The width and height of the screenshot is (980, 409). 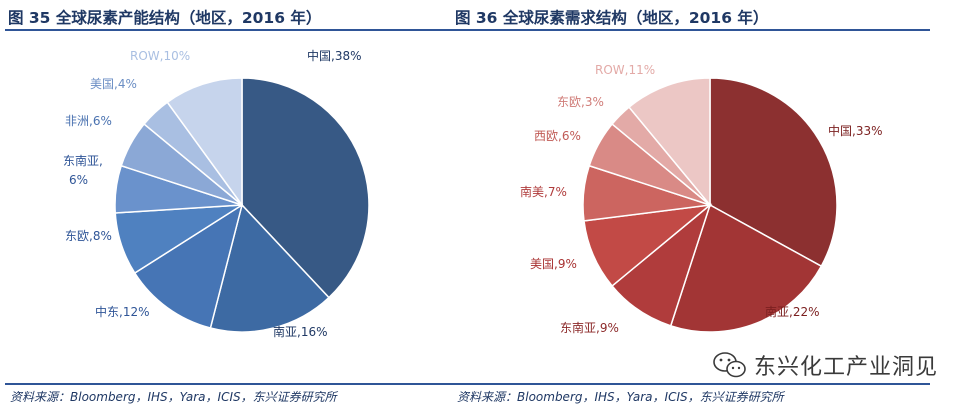 What do you see at coordinates (612, 18) in the screenshot?
I see `chart-title: 图 36 全球尿素需求结构（地区，2016 年）` at bounding box center [612, 18].